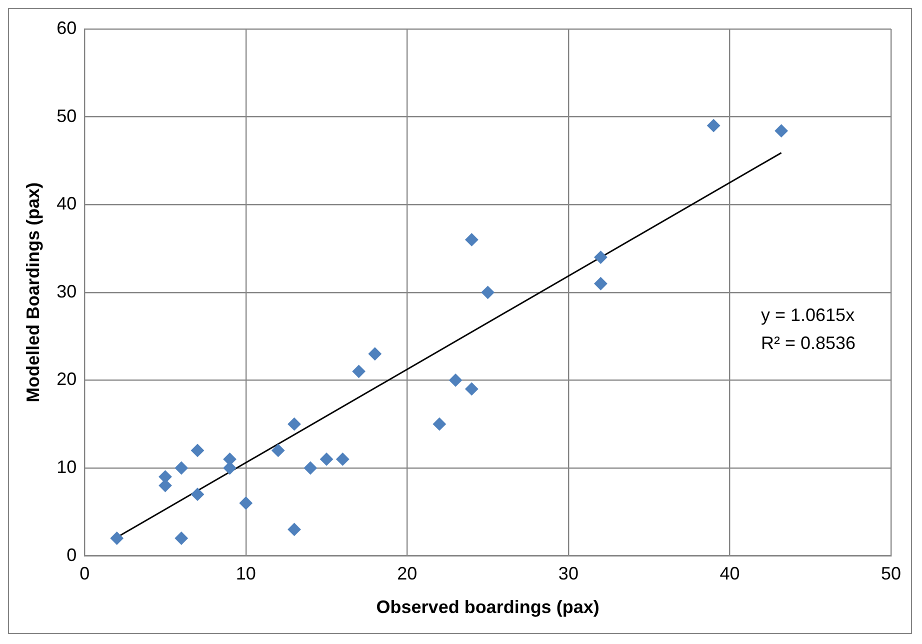  Describe the element at coordinates (730, 574) in the screenshot. I see `x-tick-label: 40` at that location.